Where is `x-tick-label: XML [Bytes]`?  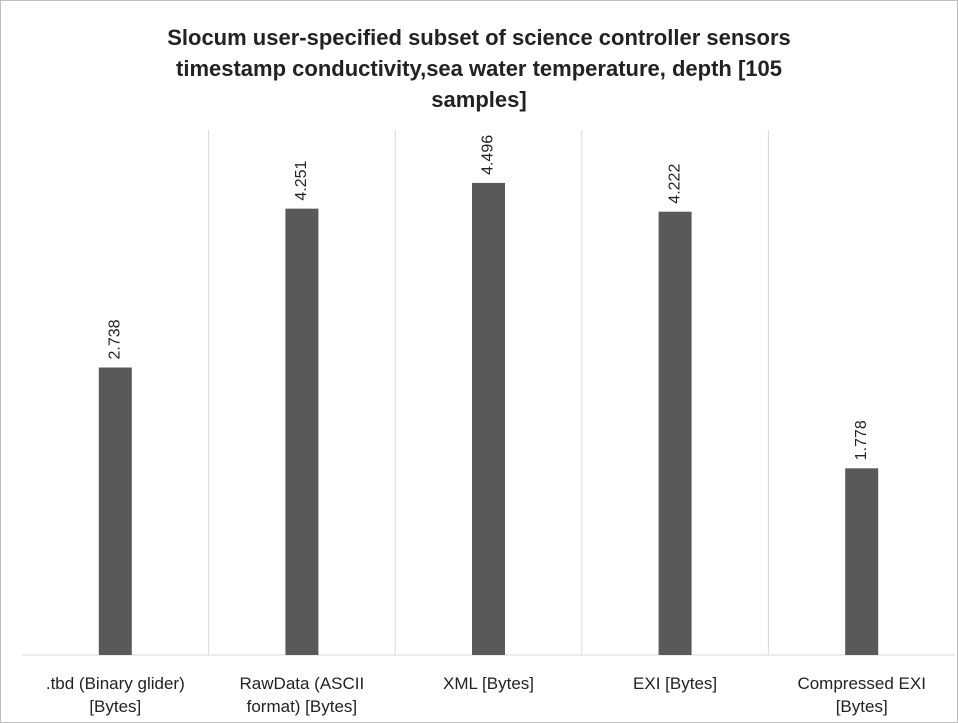 x-tick-label: XML [Bytes] is located at coordinates (488, 683).